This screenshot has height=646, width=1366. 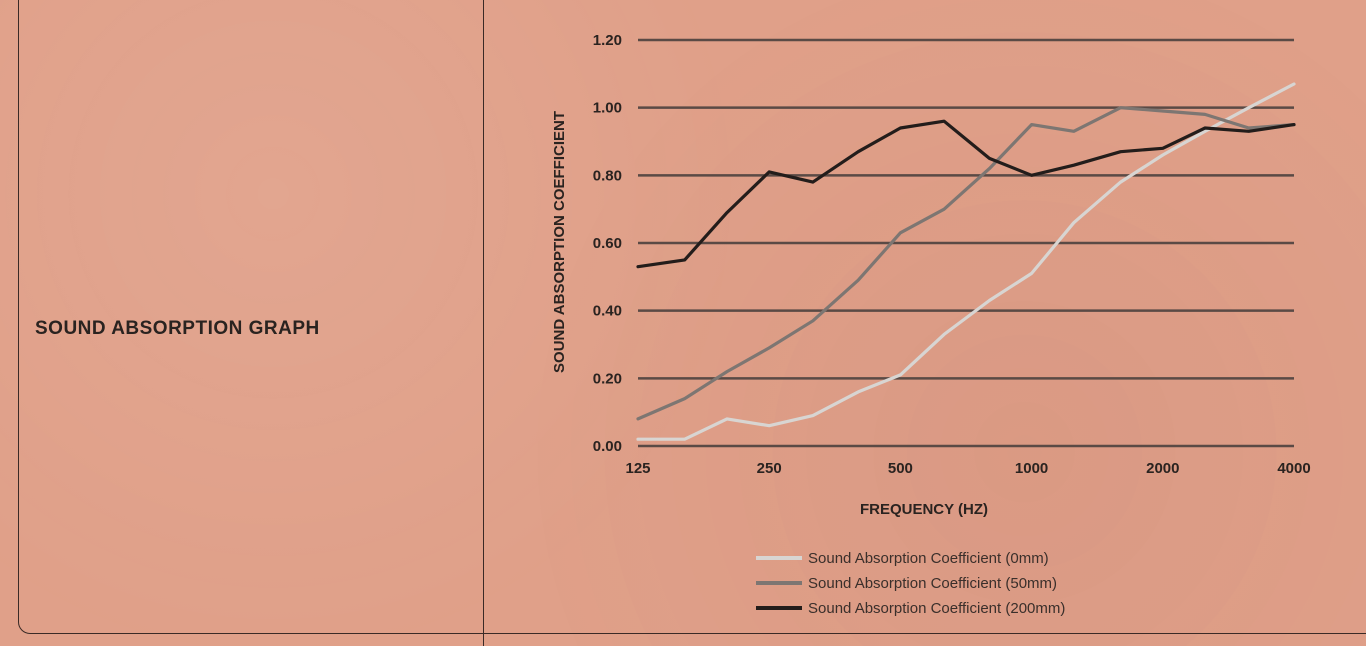 I want to click on y-axis-title: SOUND ABSORPTION COEFFICIENT, so click(x=559, y=242).